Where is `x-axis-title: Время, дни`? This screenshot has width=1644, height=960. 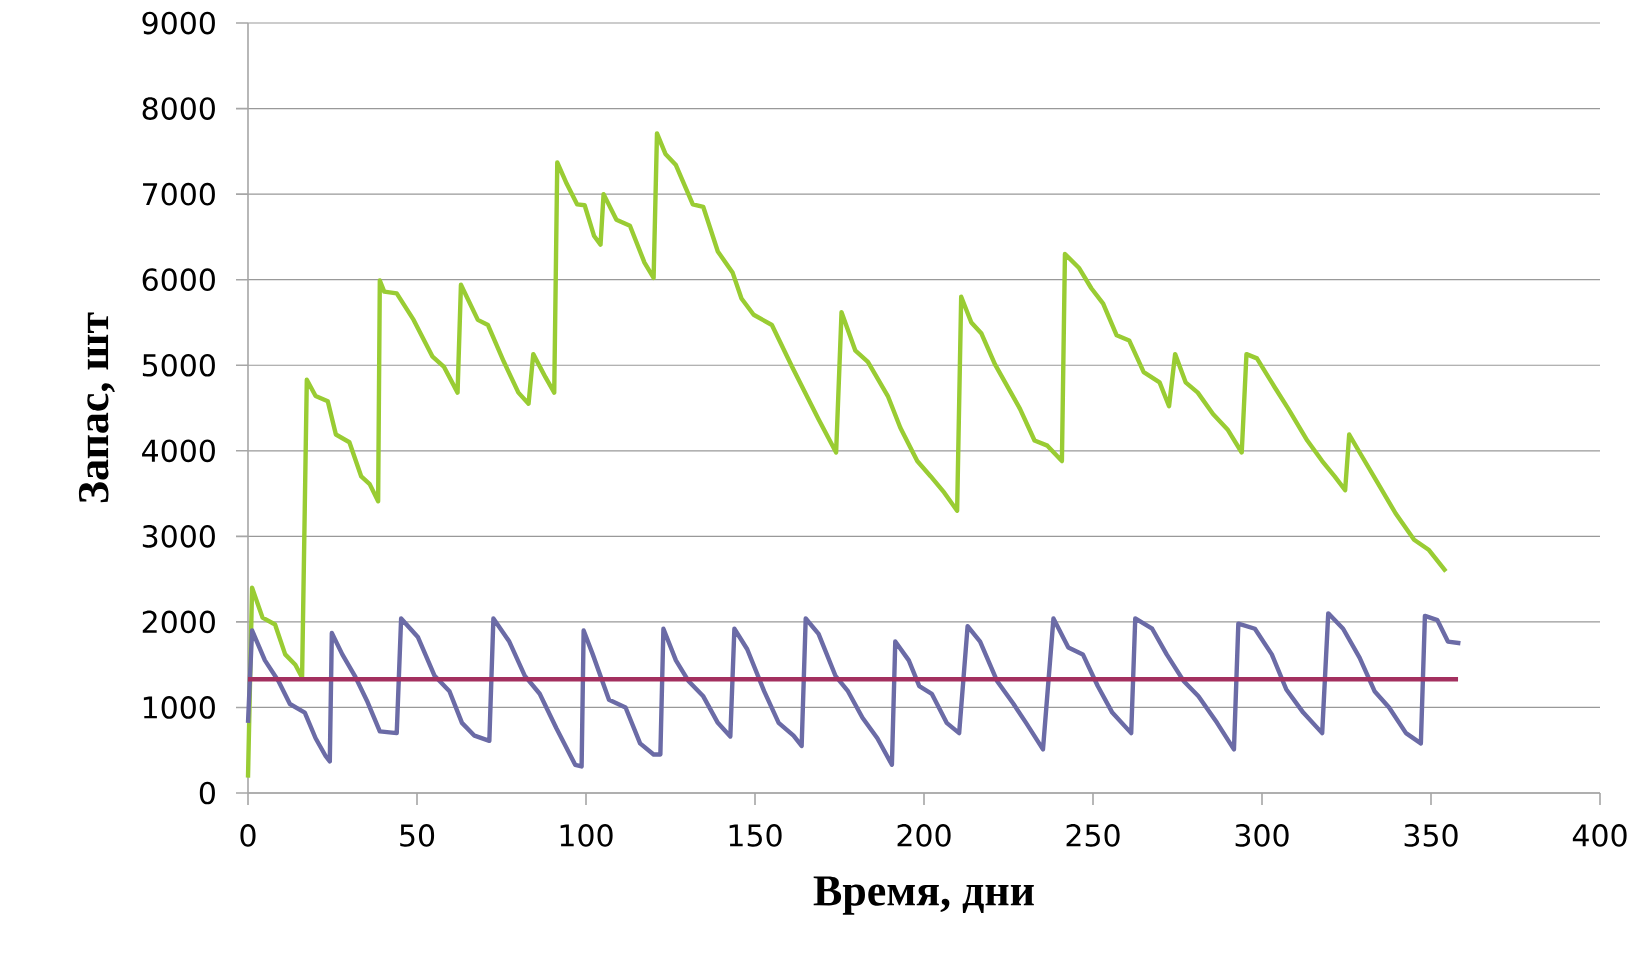 x-axis-title: Время, дни is located at coordinates (923, 895).